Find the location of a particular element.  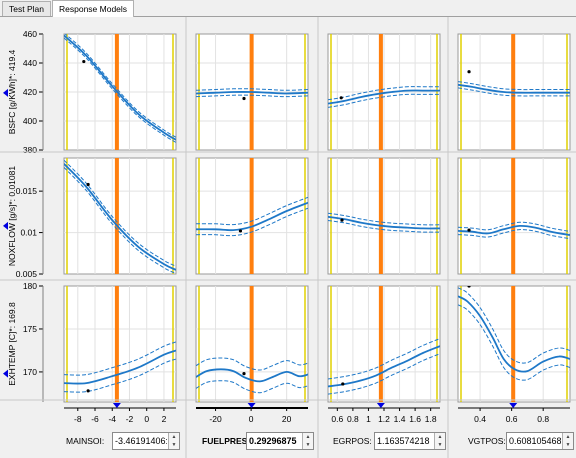

tab-test-plan: Test Plan is located at coordinates (26, 8).